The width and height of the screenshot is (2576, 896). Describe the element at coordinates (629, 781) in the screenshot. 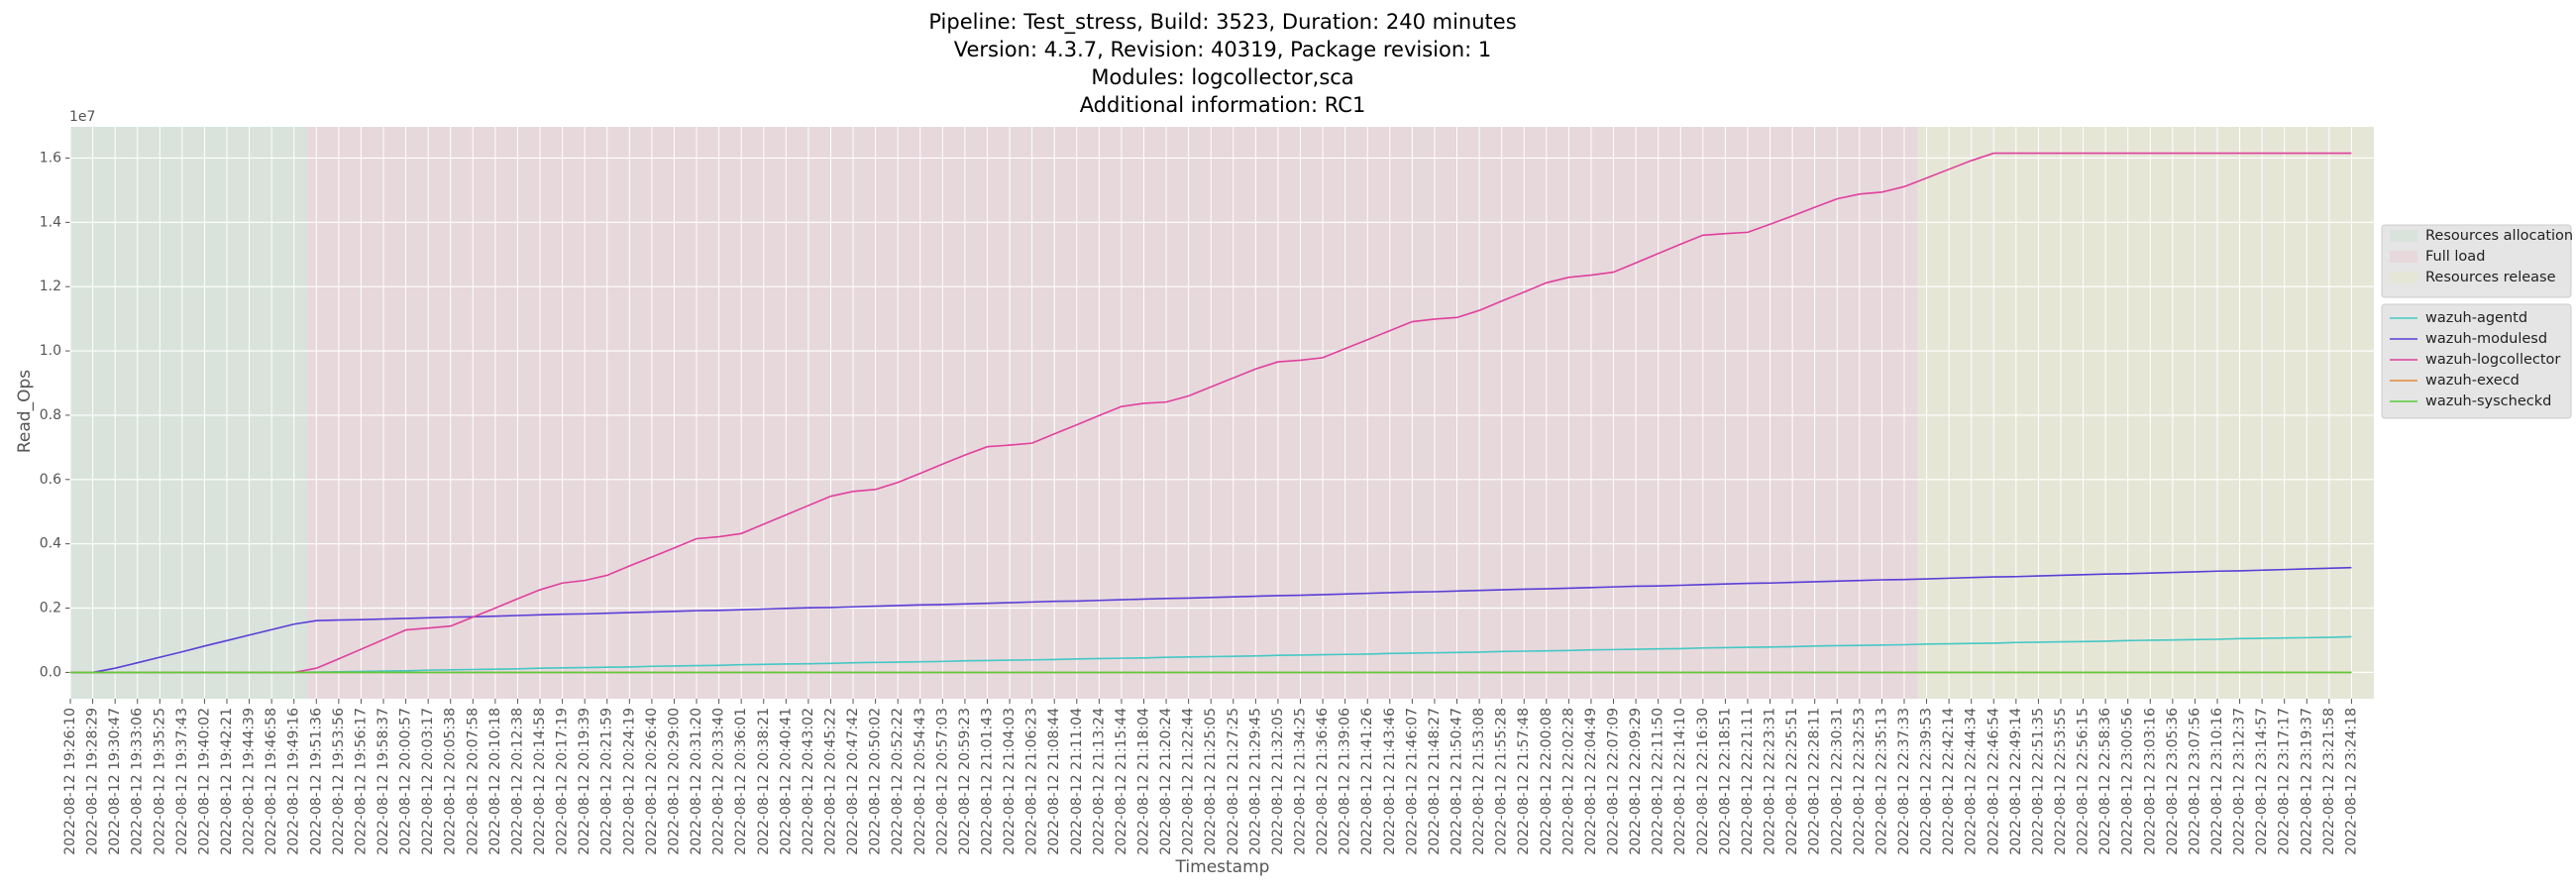

I see `x-tick-label: 2022-08-12 20:24:19` at that location.